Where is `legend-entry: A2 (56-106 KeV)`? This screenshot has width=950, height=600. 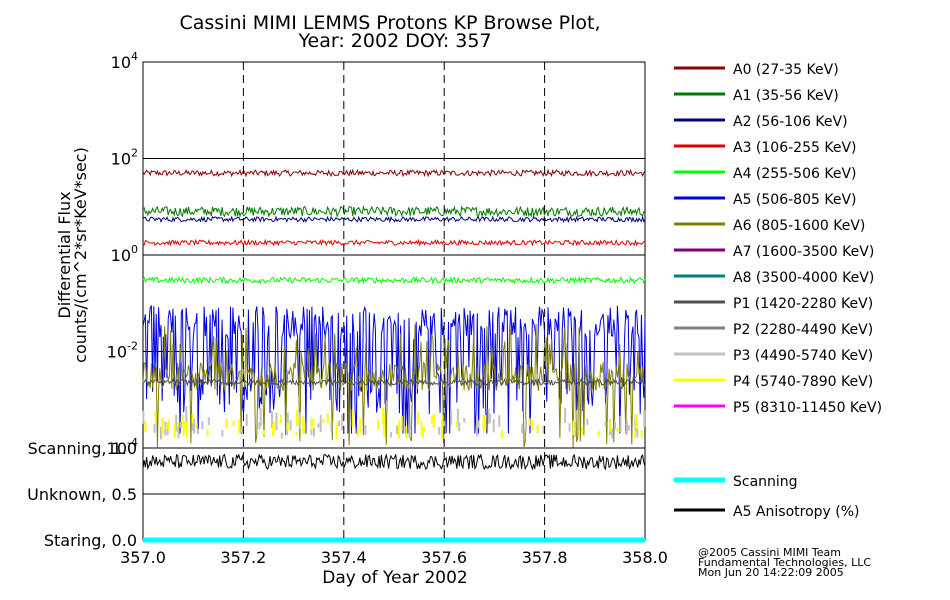
legend-entry: A2 (56-106 KeV) is located at coordinates (761, 122).